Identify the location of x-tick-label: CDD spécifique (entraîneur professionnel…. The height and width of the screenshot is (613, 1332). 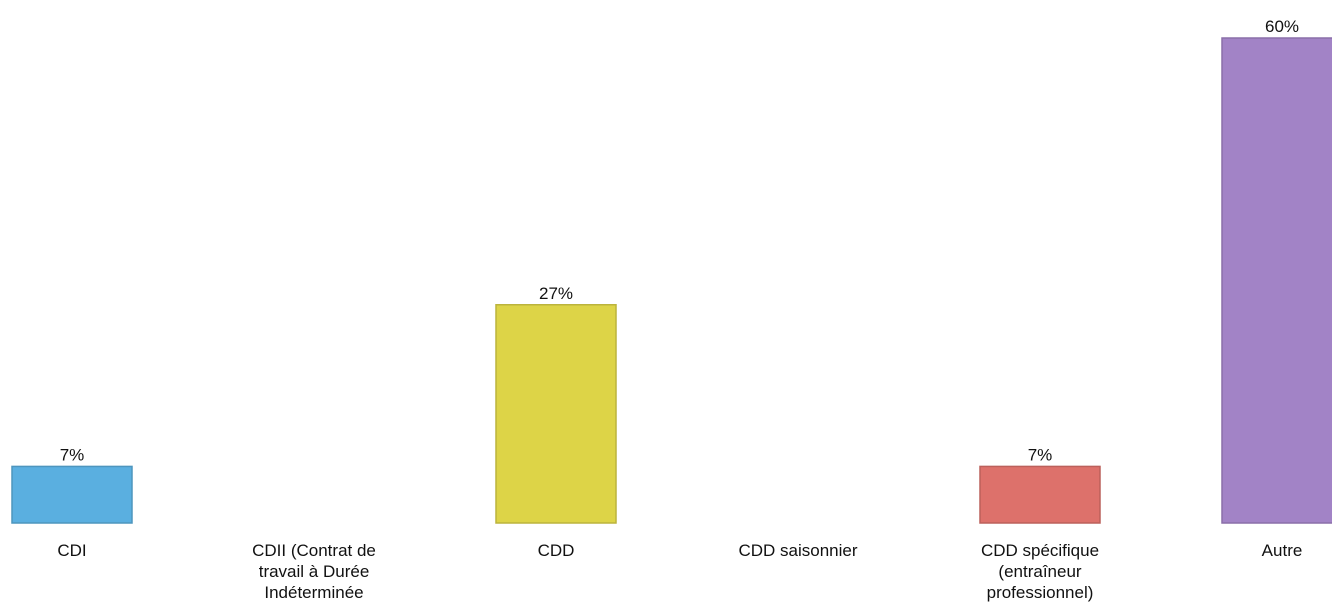
(1040, 571).